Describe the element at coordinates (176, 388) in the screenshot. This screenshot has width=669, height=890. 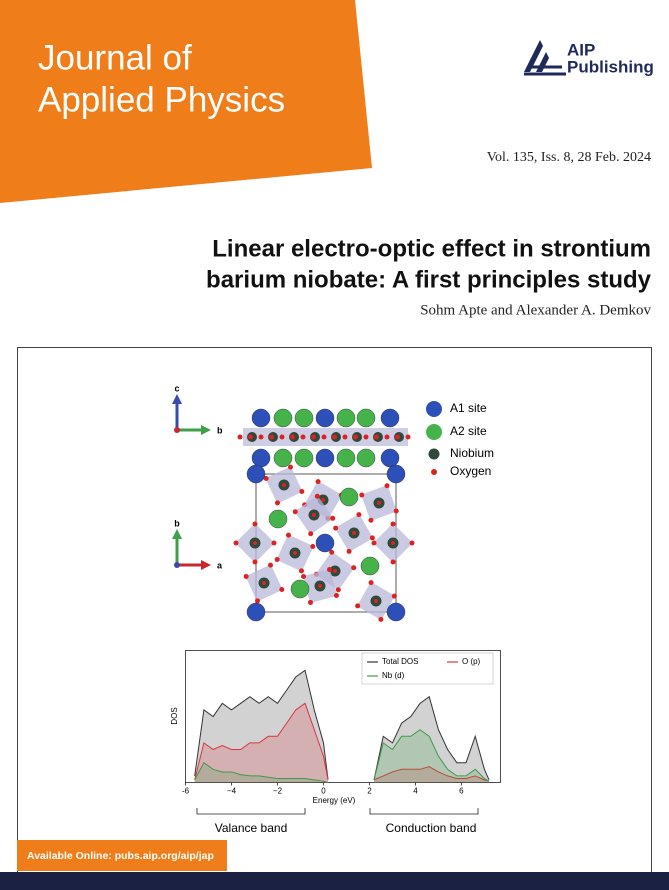
I see `axis-label: c` at that location.